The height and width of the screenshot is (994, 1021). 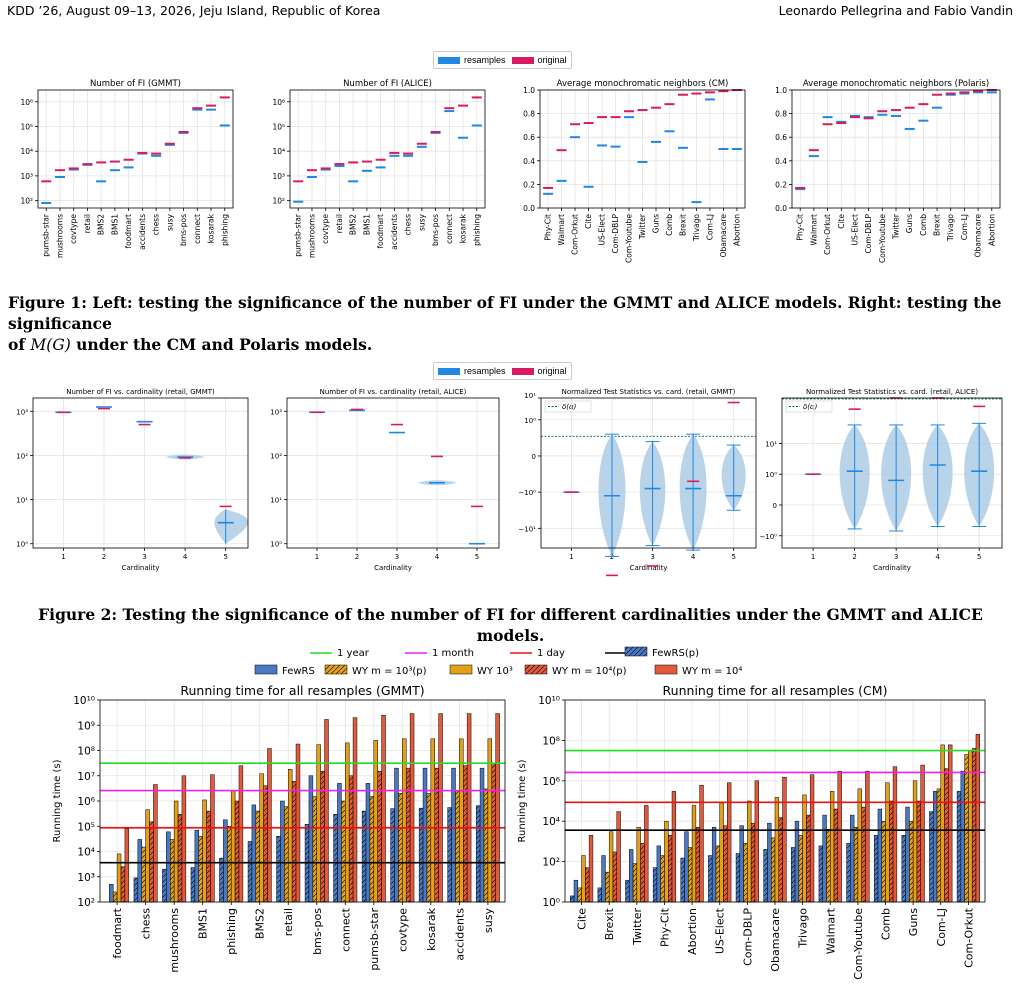 What do you see at coordinates (298, 671) in the screenshot?
I see `legend-bar-label: FewRS` at bounding box center [298, 671].